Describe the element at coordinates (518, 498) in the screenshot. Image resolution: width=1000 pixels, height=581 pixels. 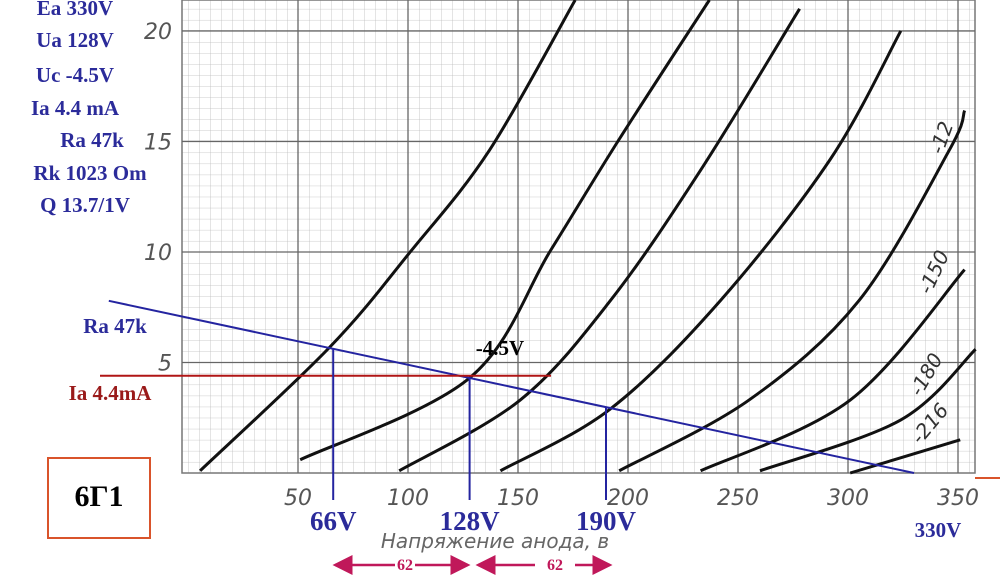
I see `x-tick-label: 150` at that location.